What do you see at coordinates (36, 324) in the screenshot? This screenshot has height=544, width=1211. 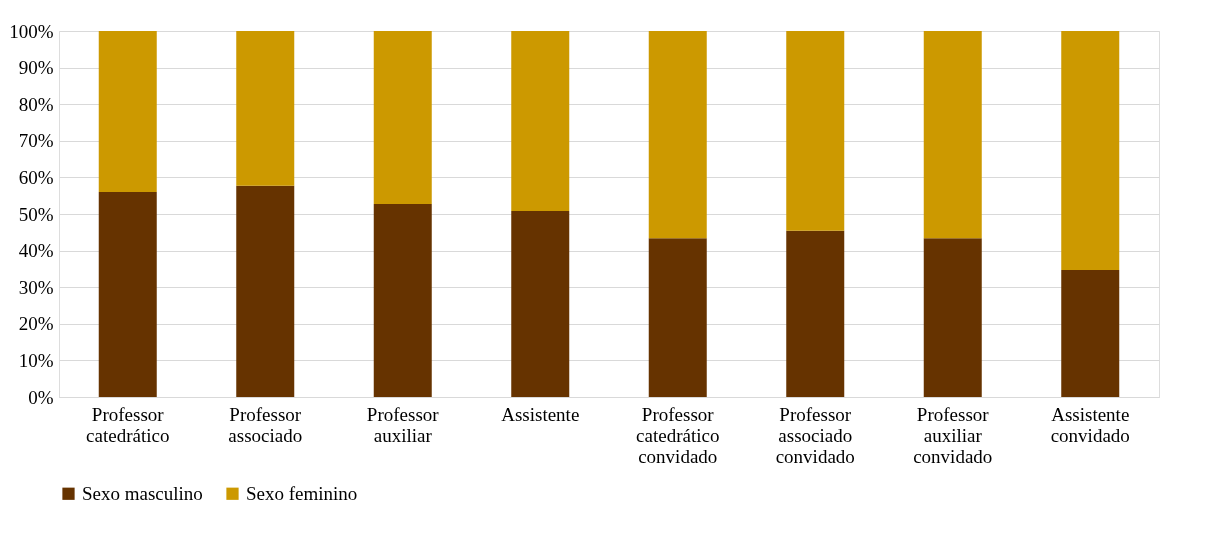 I see `y-tick-label: 20%` at bounding box center [36, 324].